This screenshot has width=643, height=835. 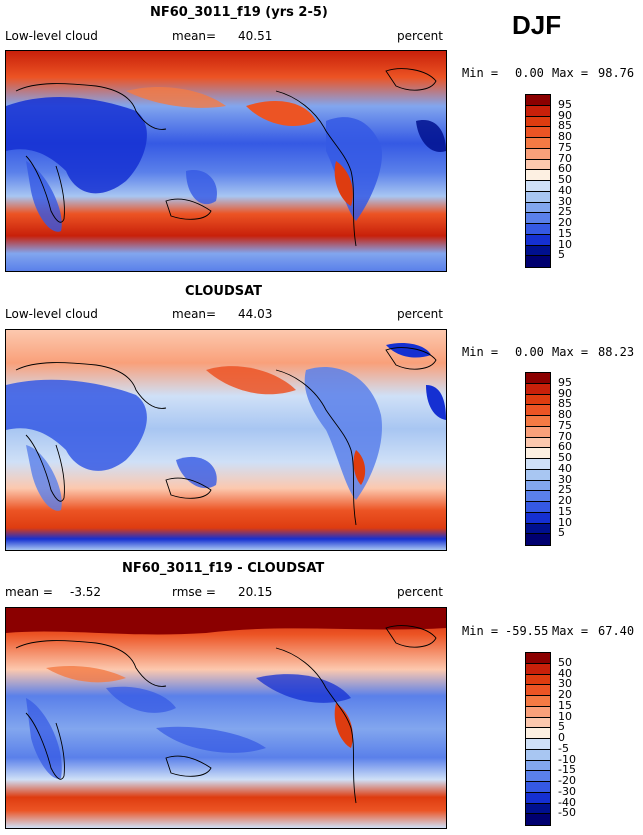 What do you see at coordinates (565, 694) in the screenshot?
I see `colorbar-tick-label: 20` at bounding box center [565, 694].